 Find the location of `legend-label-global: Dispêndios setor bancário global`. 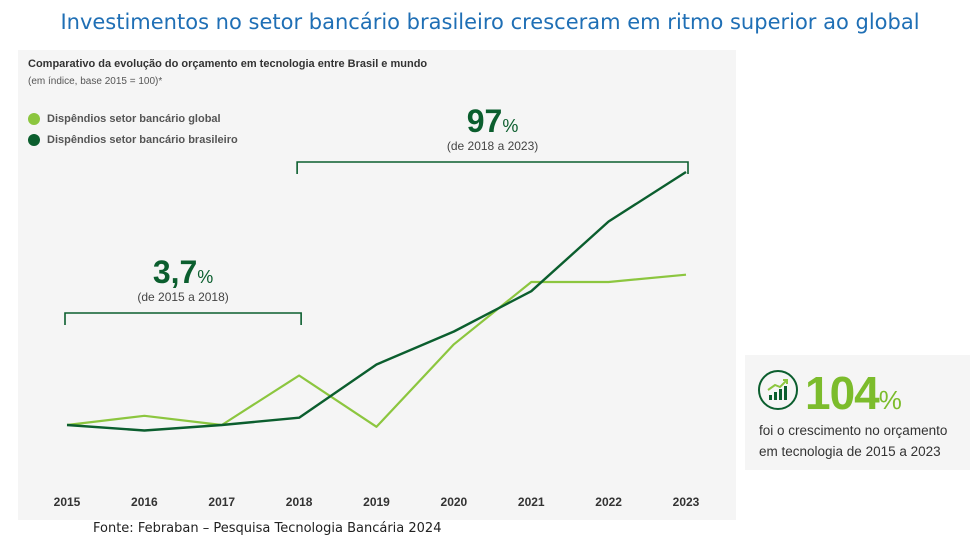

legend-label-global: Dispêndios setor bancário global is located at coordinates (134, 118).